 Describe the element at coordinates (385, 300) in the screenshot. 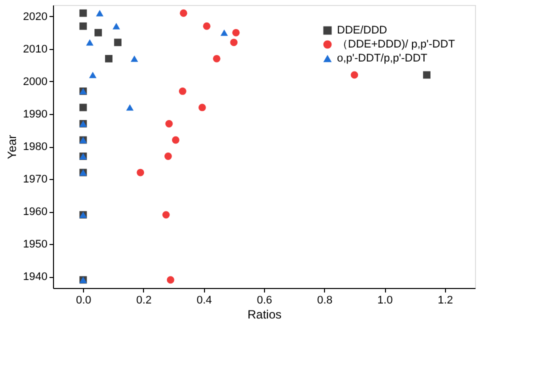

I see `x-tick-label: 1.0` at that location.